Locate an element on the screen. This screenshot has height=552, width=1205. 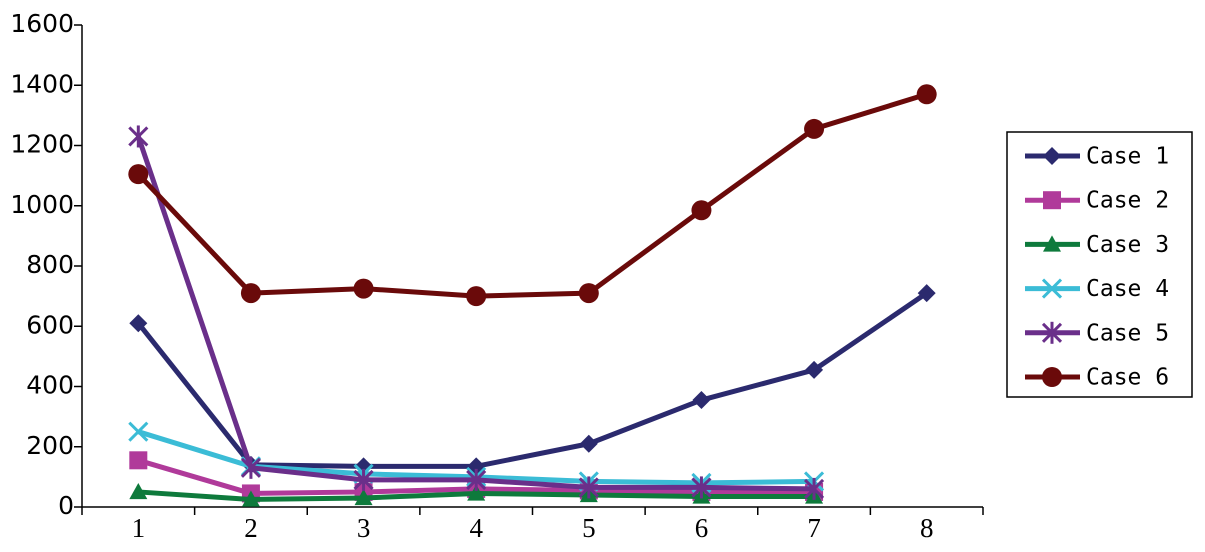
x-tick-label: 3 is located at coordinates (364, 528).